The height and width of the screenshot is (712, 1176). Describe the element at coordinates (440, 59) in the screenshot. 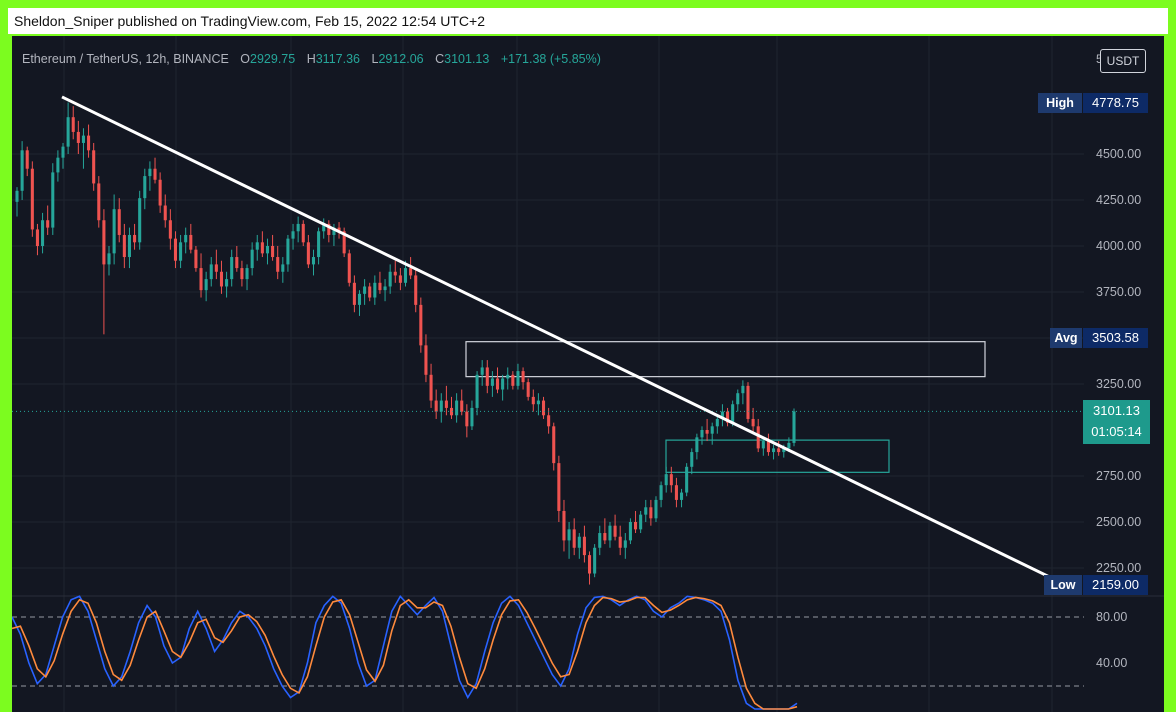

I see `close-label-ohlc: C` at that location.